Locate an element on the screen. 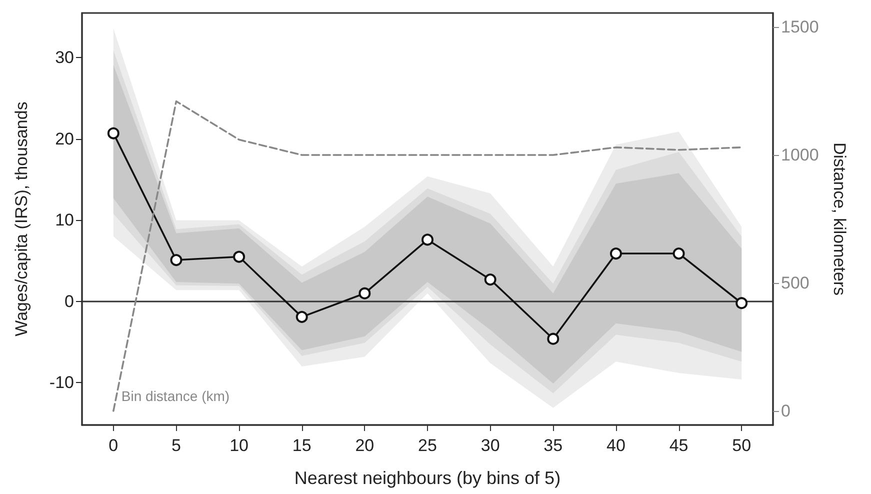 The width and height of the screenshot is (871, 494). x-tick-label: 0 is located at coordinates (113, 445).